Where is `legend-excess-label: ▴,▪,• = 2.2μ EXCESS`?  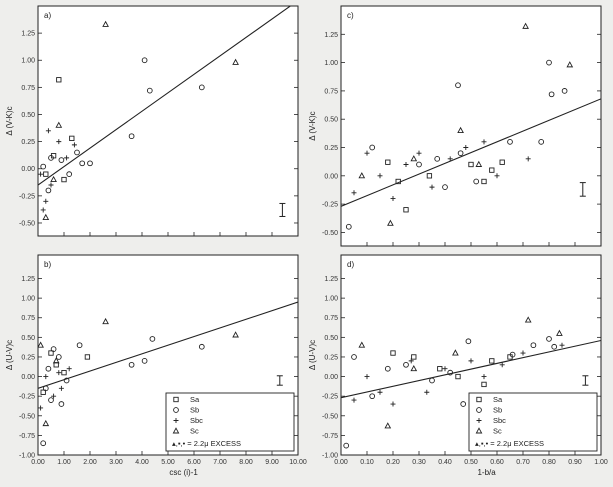
legend-excess-label: ▴,▪,• = 2.2μ EXCESS is located at coordinates (509, 443).